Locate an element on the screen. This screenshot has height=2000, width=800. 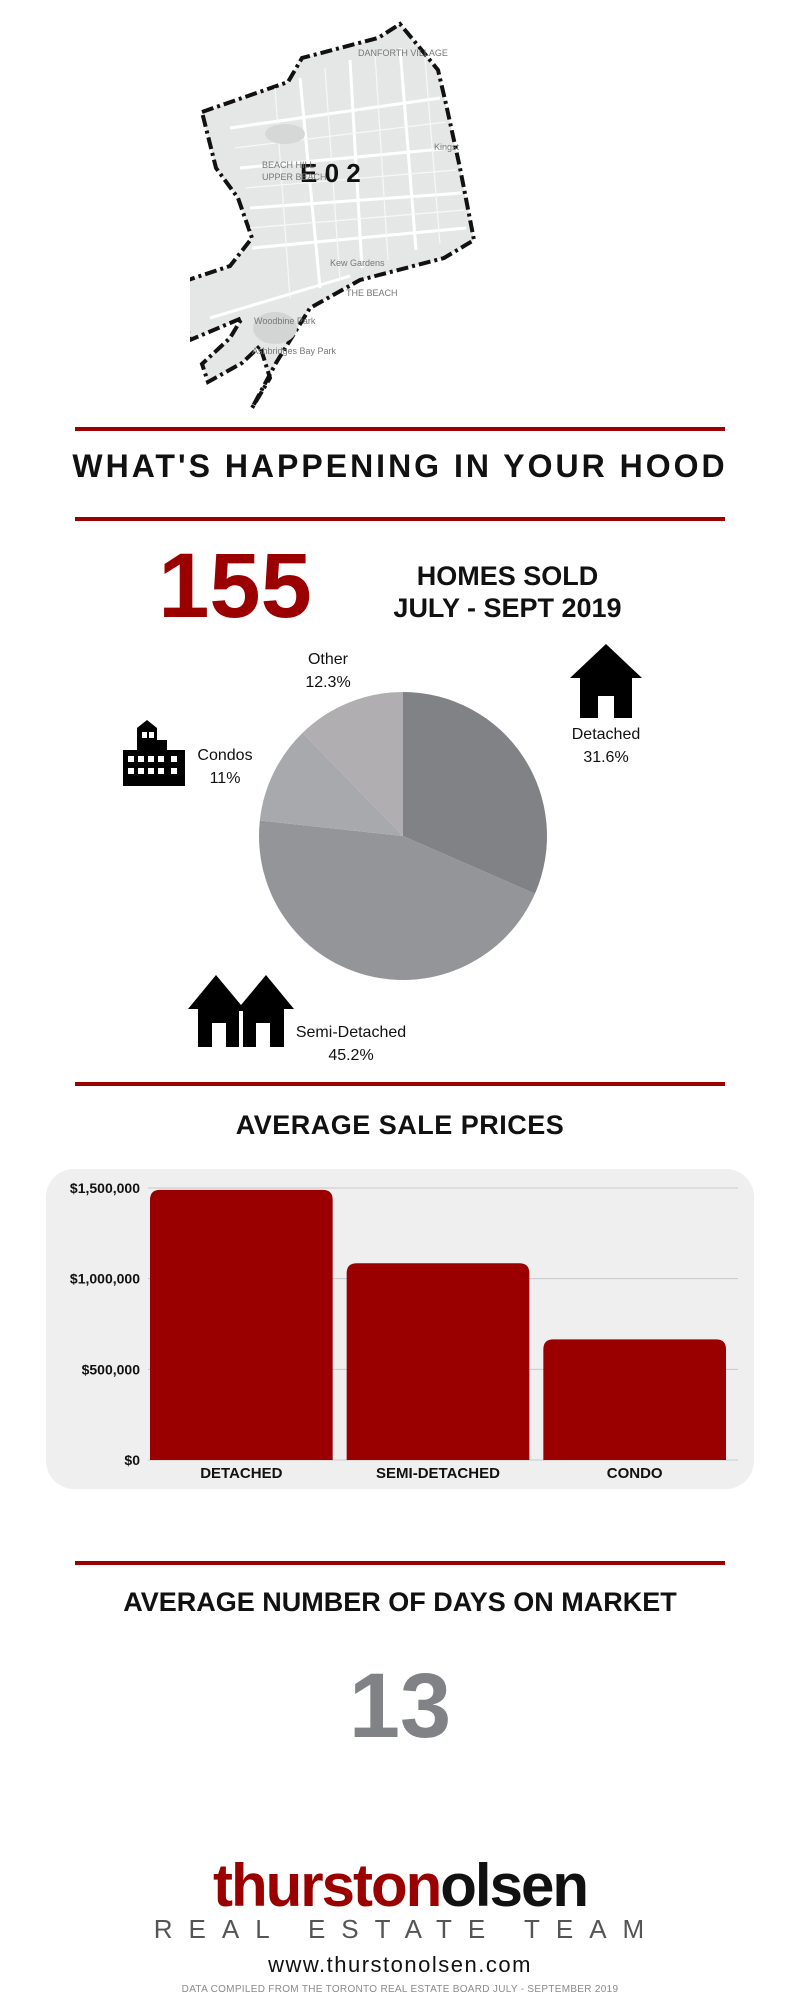
chart-title-average-sale-prices: AVERAGE SALE PRICES is located at coordinates (400, 1125).